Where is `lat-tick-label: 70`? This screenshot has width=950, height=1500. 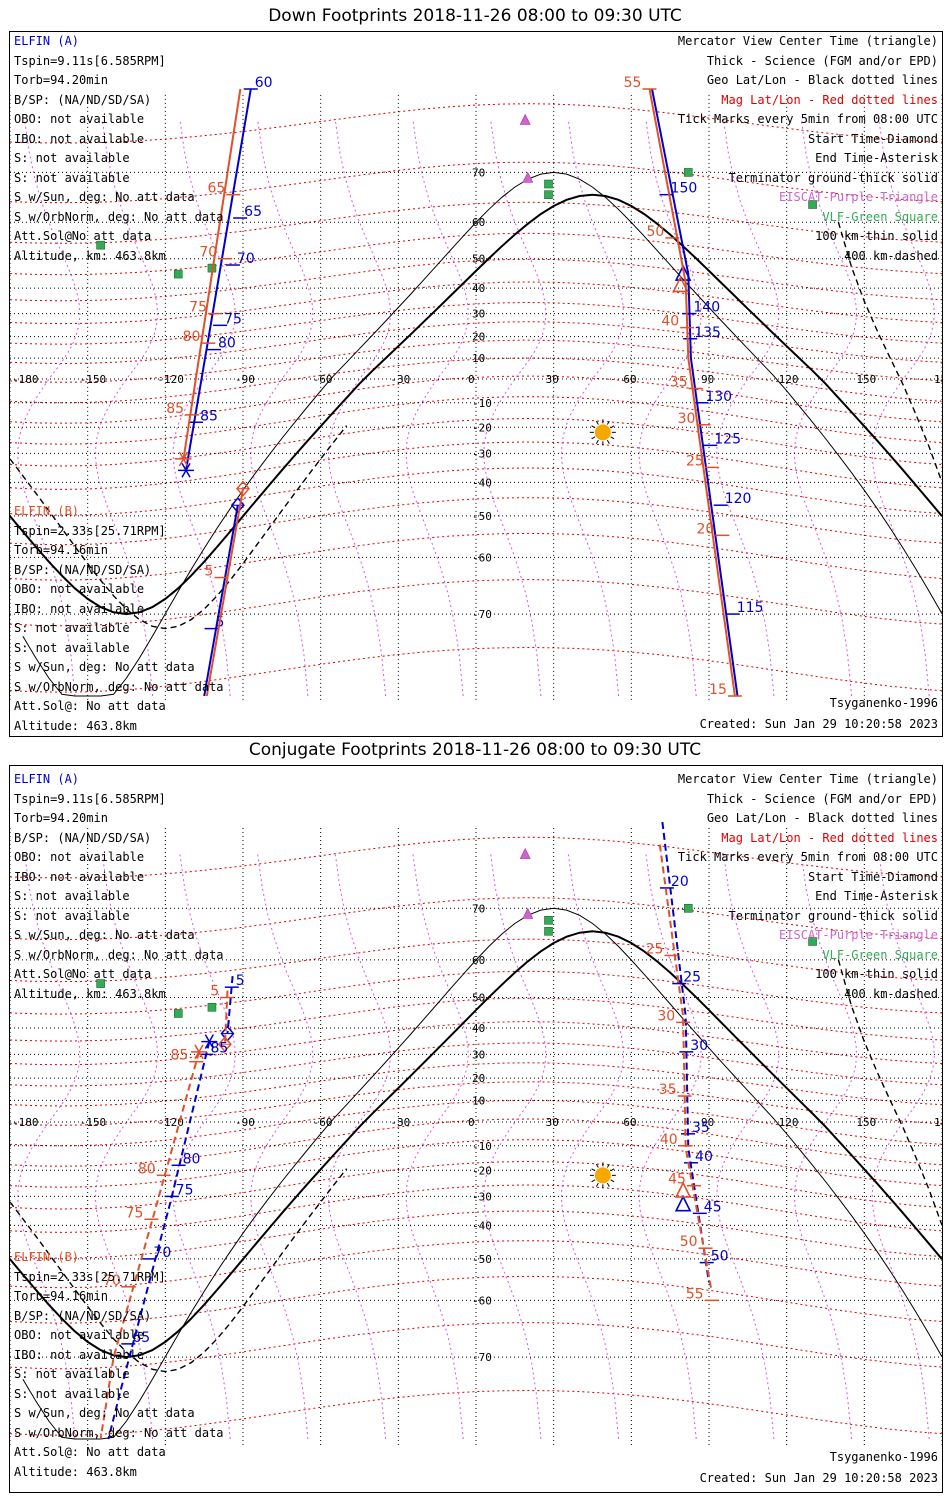 lat-tick-label: 70 is located at coordinates (478, 908).